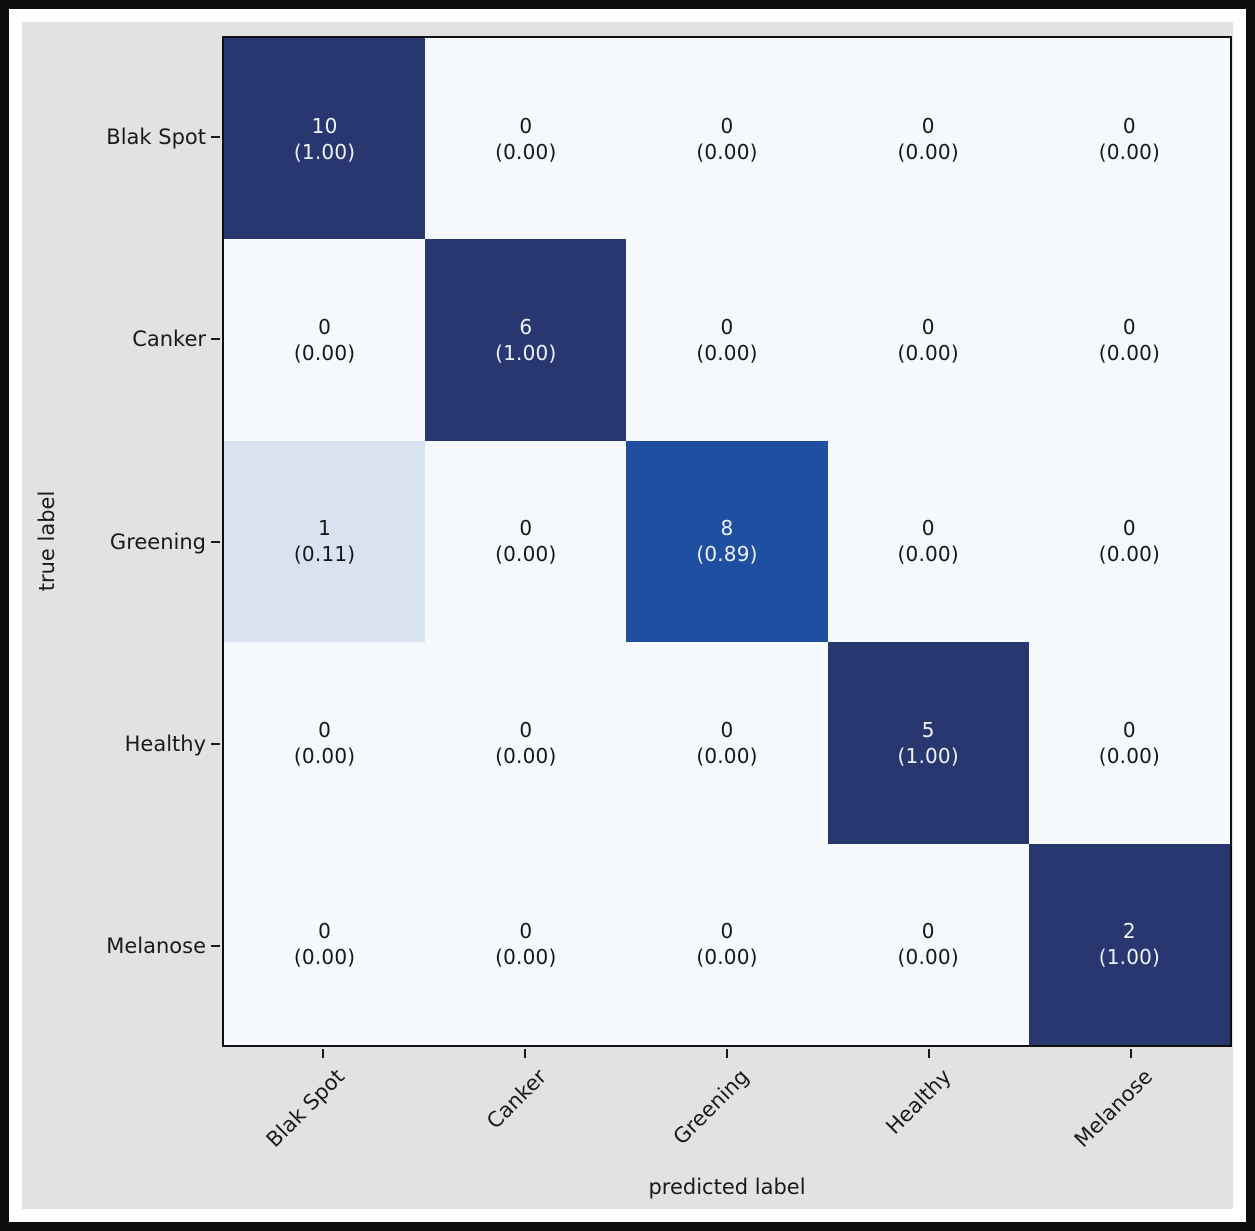  What do you see at coordinates (432, 1098) in the screenshot?
I see `x-tick-label: Canker` at bounding box center [432, 1098].